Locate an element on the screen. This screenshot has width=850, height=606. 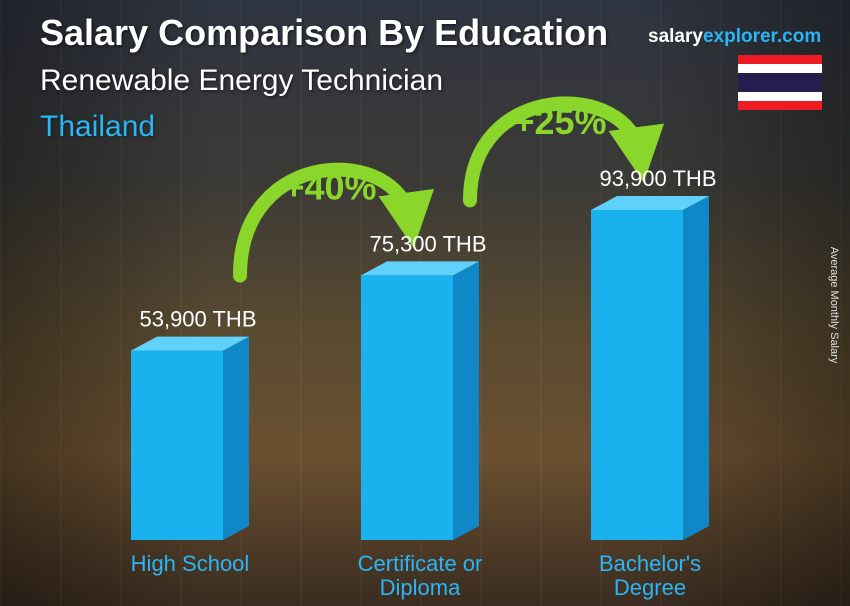
category-label-line: Degree is located at coordinates (650, 587).